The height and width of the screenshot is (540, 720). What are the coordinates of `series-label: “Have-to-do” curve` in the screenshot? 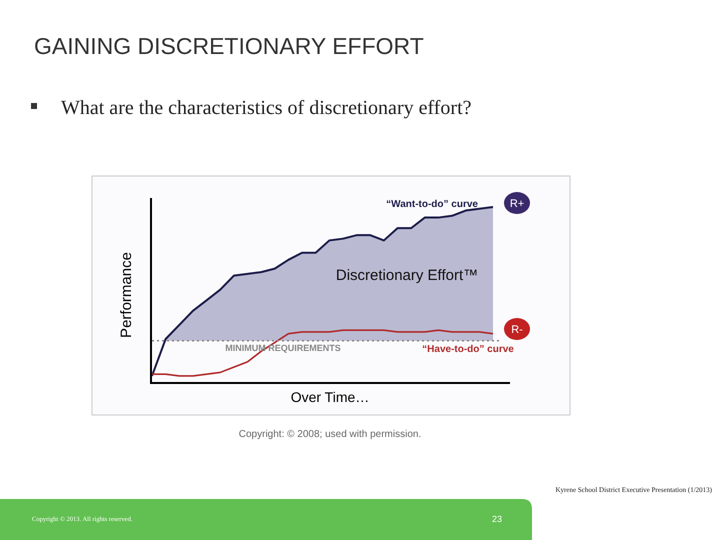 It's located at (468, 349).